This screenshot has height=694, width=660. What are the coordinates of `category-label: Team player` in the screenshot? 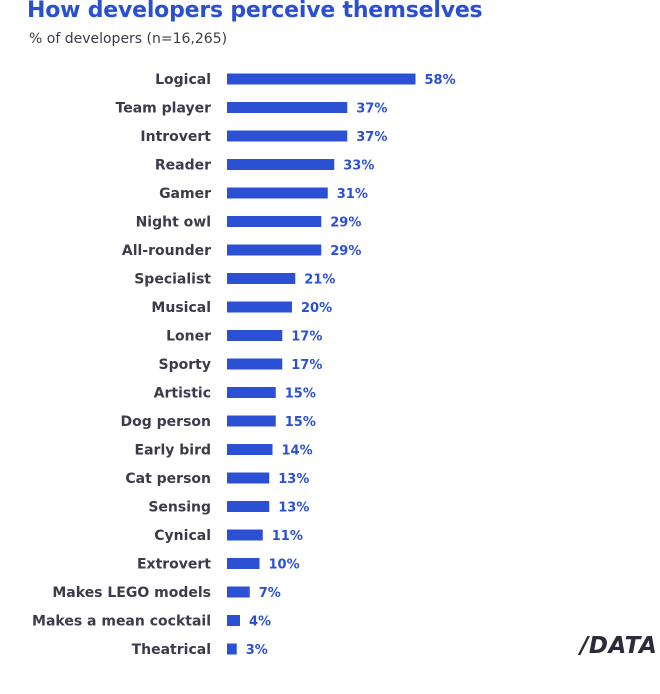 It's located at (164, 109).